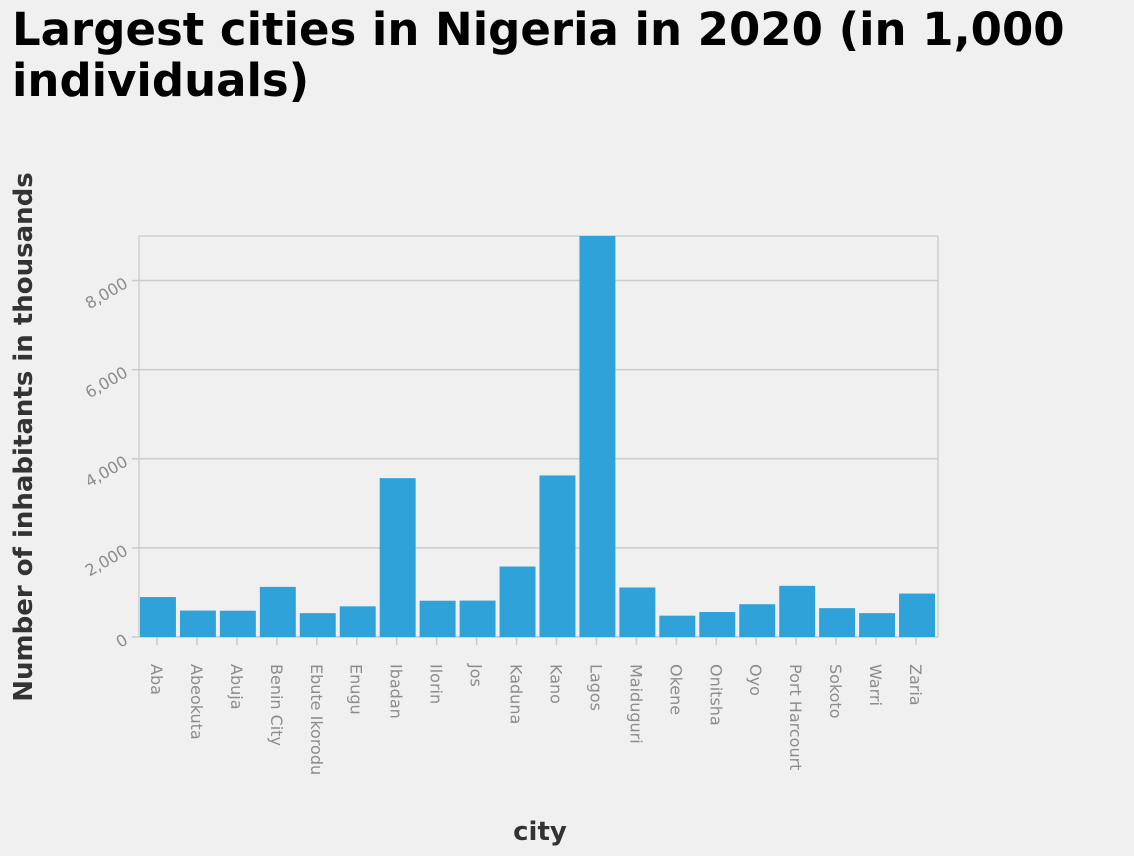 This screenshot has width=1134, height=856. I want to click on x-tick-label: Abeokuta, so click(196, 702).